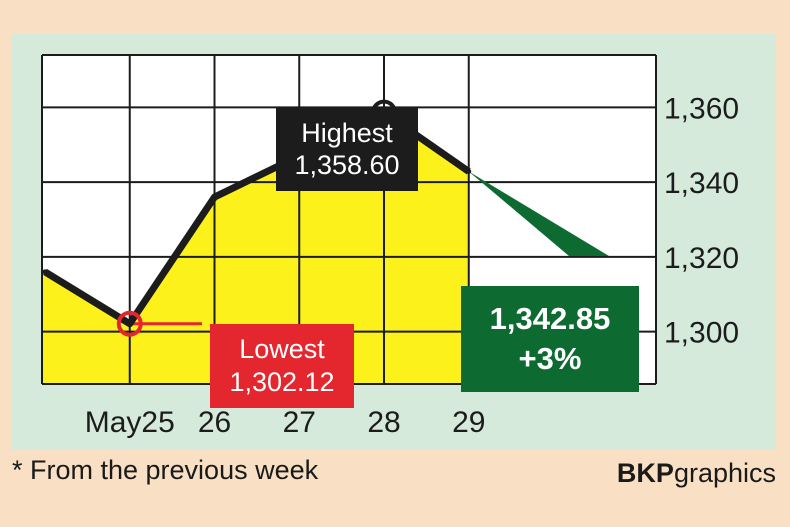  What do you see at coordinates (347, 165) in the screenshot?
I see `highest-value: 1,358.60` at bounding box center [347, 165].